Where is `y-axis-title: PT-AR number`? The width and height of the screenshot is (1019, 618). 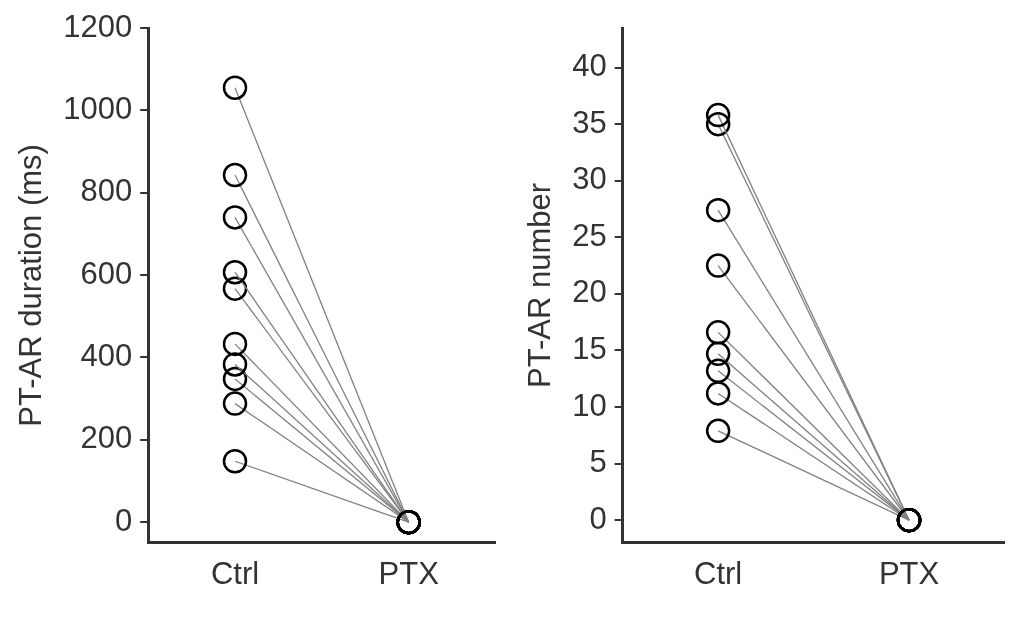
y-axis-title: PT-AR number is located at coordinates (540, 285).